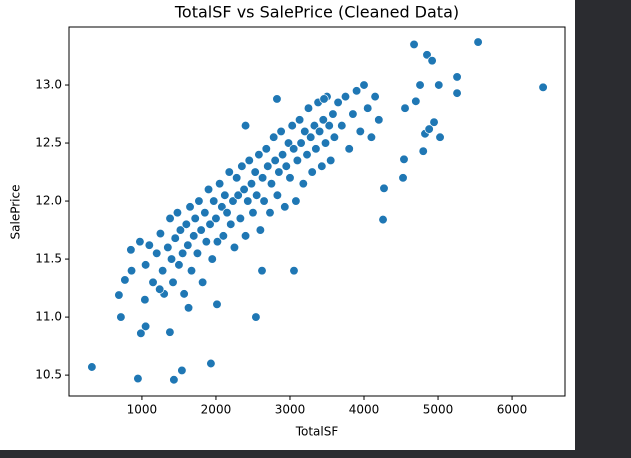 Image resolution: width=631 pixels, height=458 pixels. I want to click on y-tick-label: 10.5, so click(48, 375).